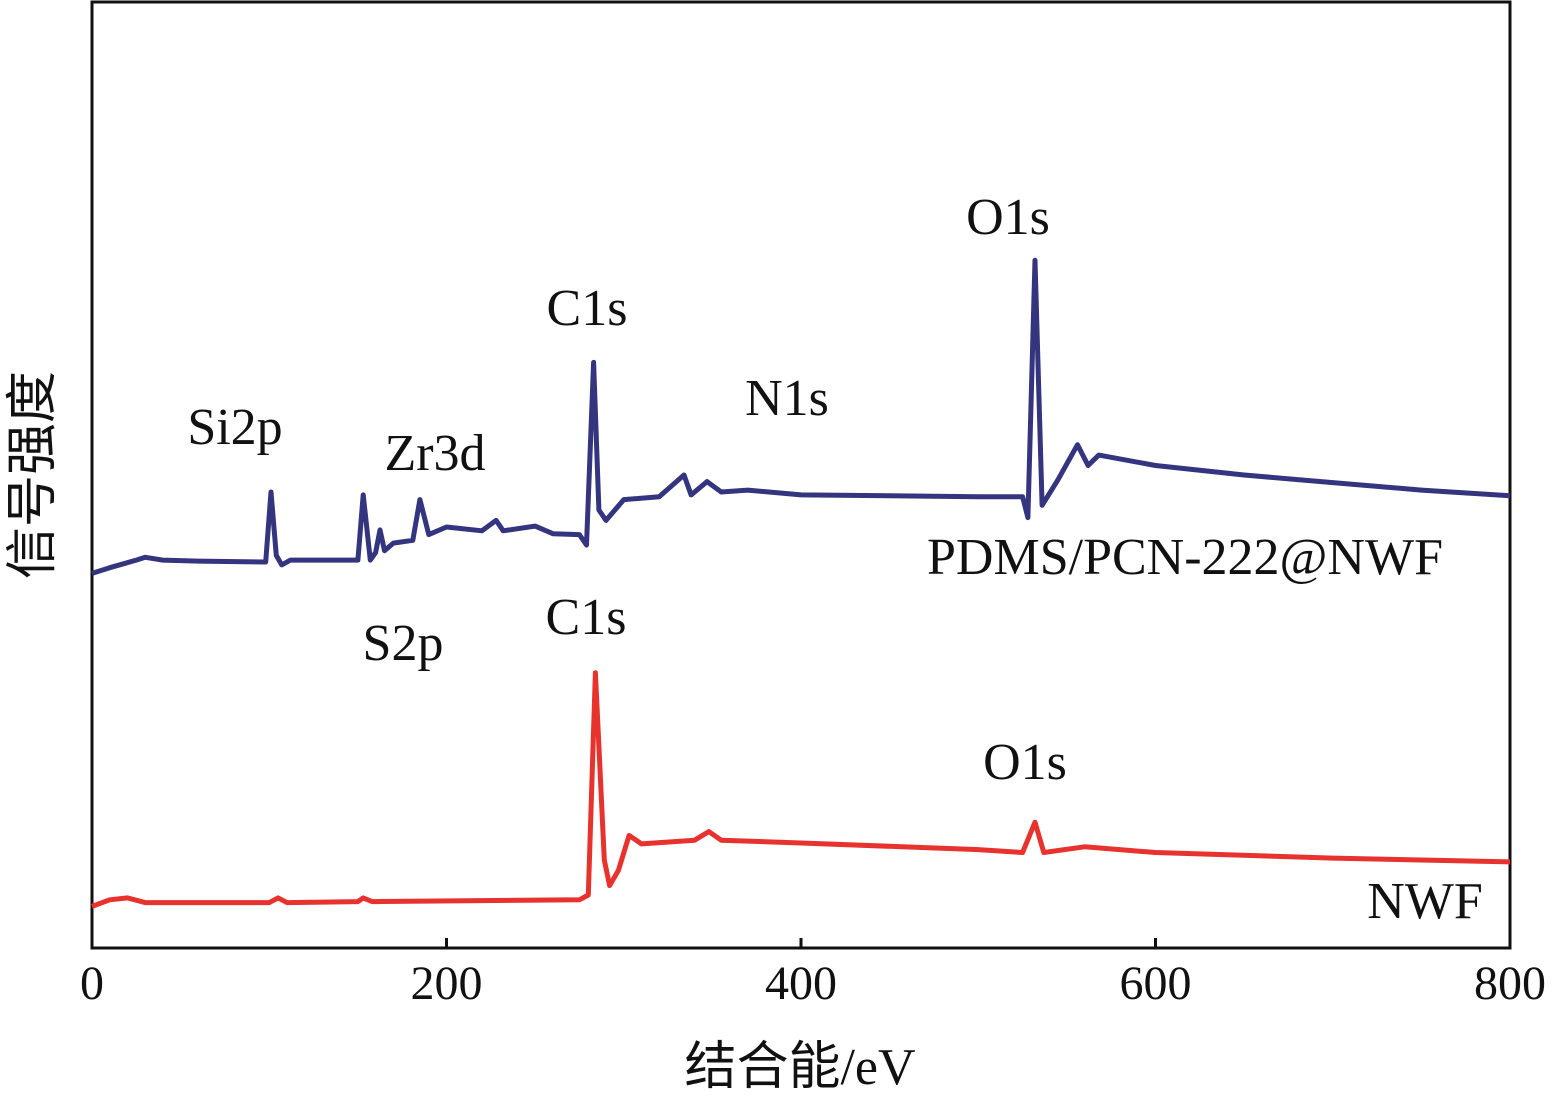 This screenshot has height=1116, width=1553. What do you see at coordinates (1425, 901) in the screenshot?
I see `series-label: NWF` at bounding box center [1425, 901].